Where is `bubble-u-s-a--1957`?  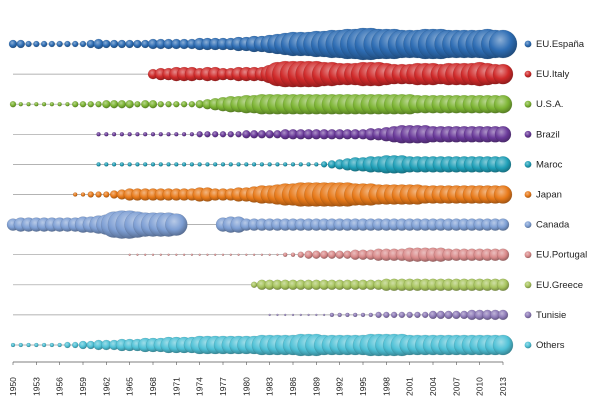
bubble-u-s-a--1957 is located at coordinates (67, 104).